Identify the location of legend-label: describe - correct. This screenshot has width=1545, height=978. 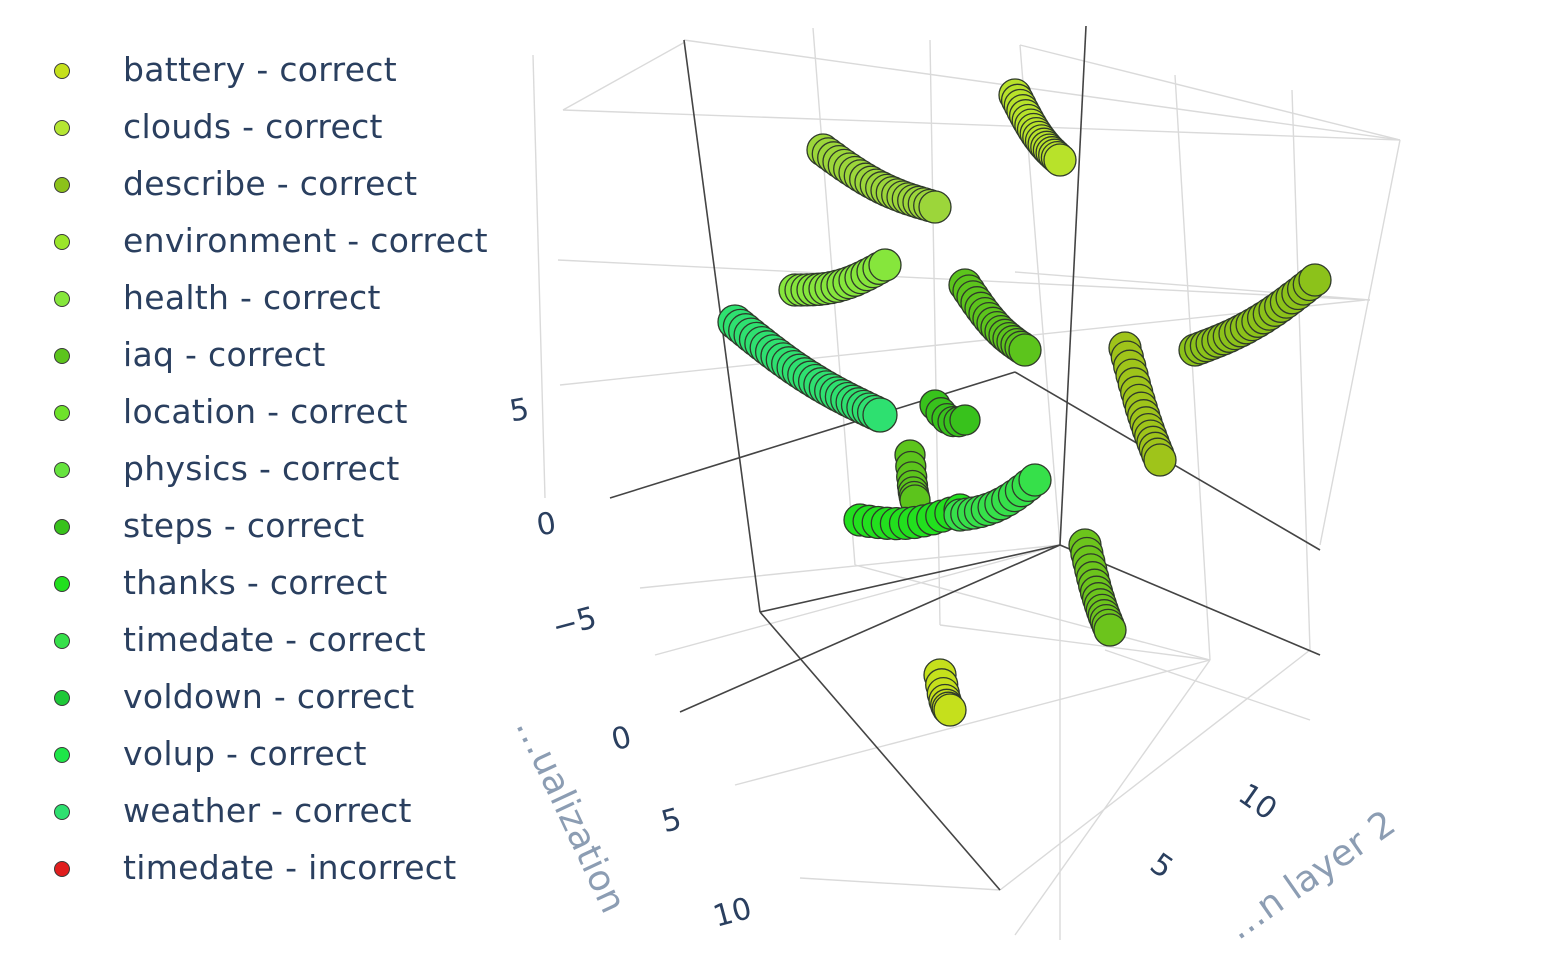
(270, 183).